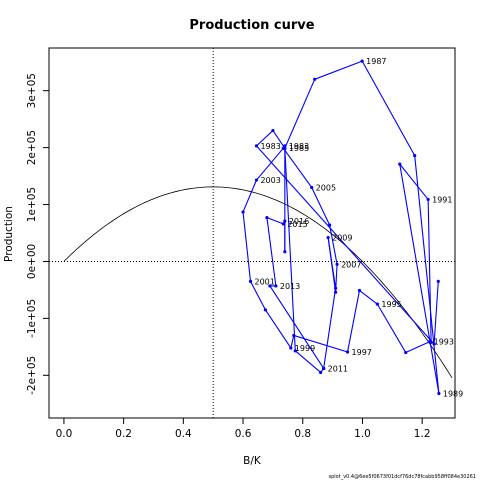 This screenshot has width=480, height=480. Describe the element at coordinates (32, 261) in the screenshot. I see `y-tick-label: 0e+00` at that location.